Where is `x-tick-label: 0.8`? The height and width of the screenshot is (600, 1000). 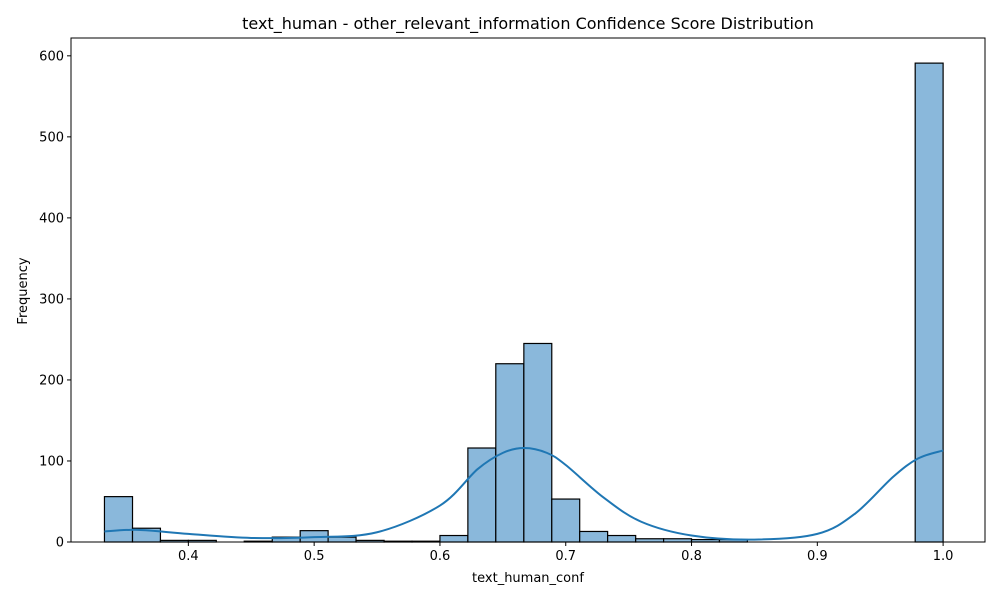 x-tick-label: 0.8 is located at coordinates (691, 556).